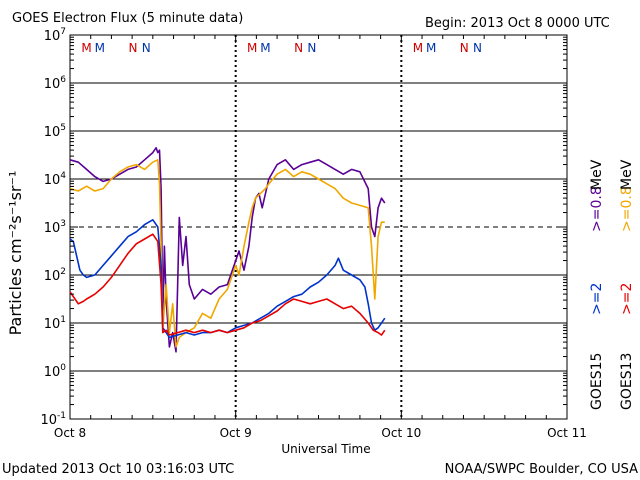  What do you see at coordinates (541, 469) in the screenshot?
I see `credit-line: NOAA/SWPC Boulder, CO USA` at bounding box center [541, 469].